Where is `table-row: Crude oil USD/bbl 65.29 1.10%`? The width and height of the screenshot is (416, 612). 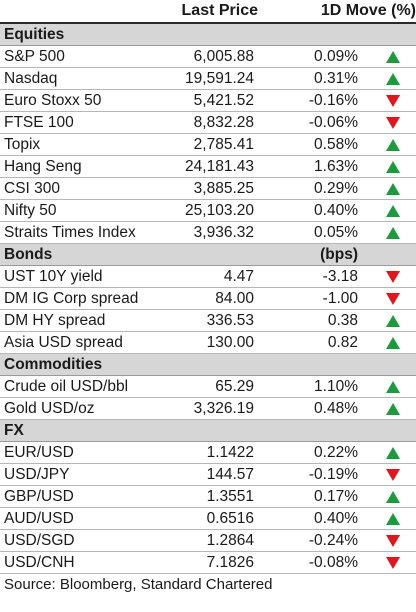 table-row: Crude oil USD/bbl 65.29 1.10% is located at coordinates (208, 387).